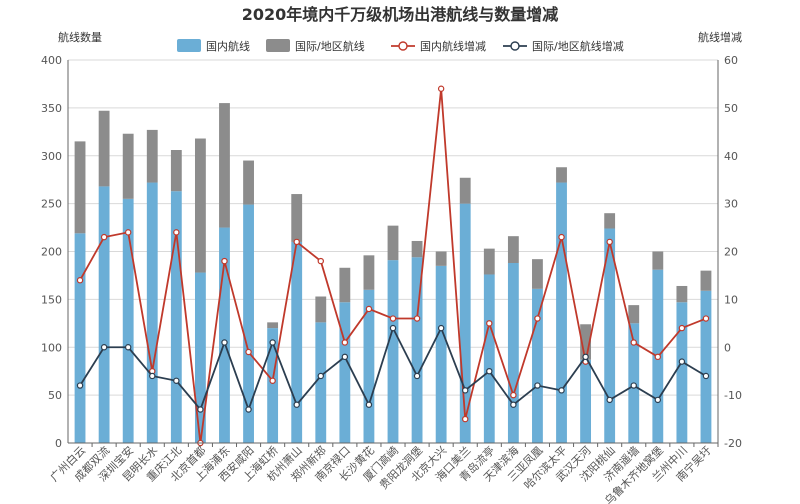  What do you see at coordinates (400, 14) in the screenshot?
I see `chart-title: 2020年境内千万级机场出港航线与数量增减` at bounding box center [400, 14].